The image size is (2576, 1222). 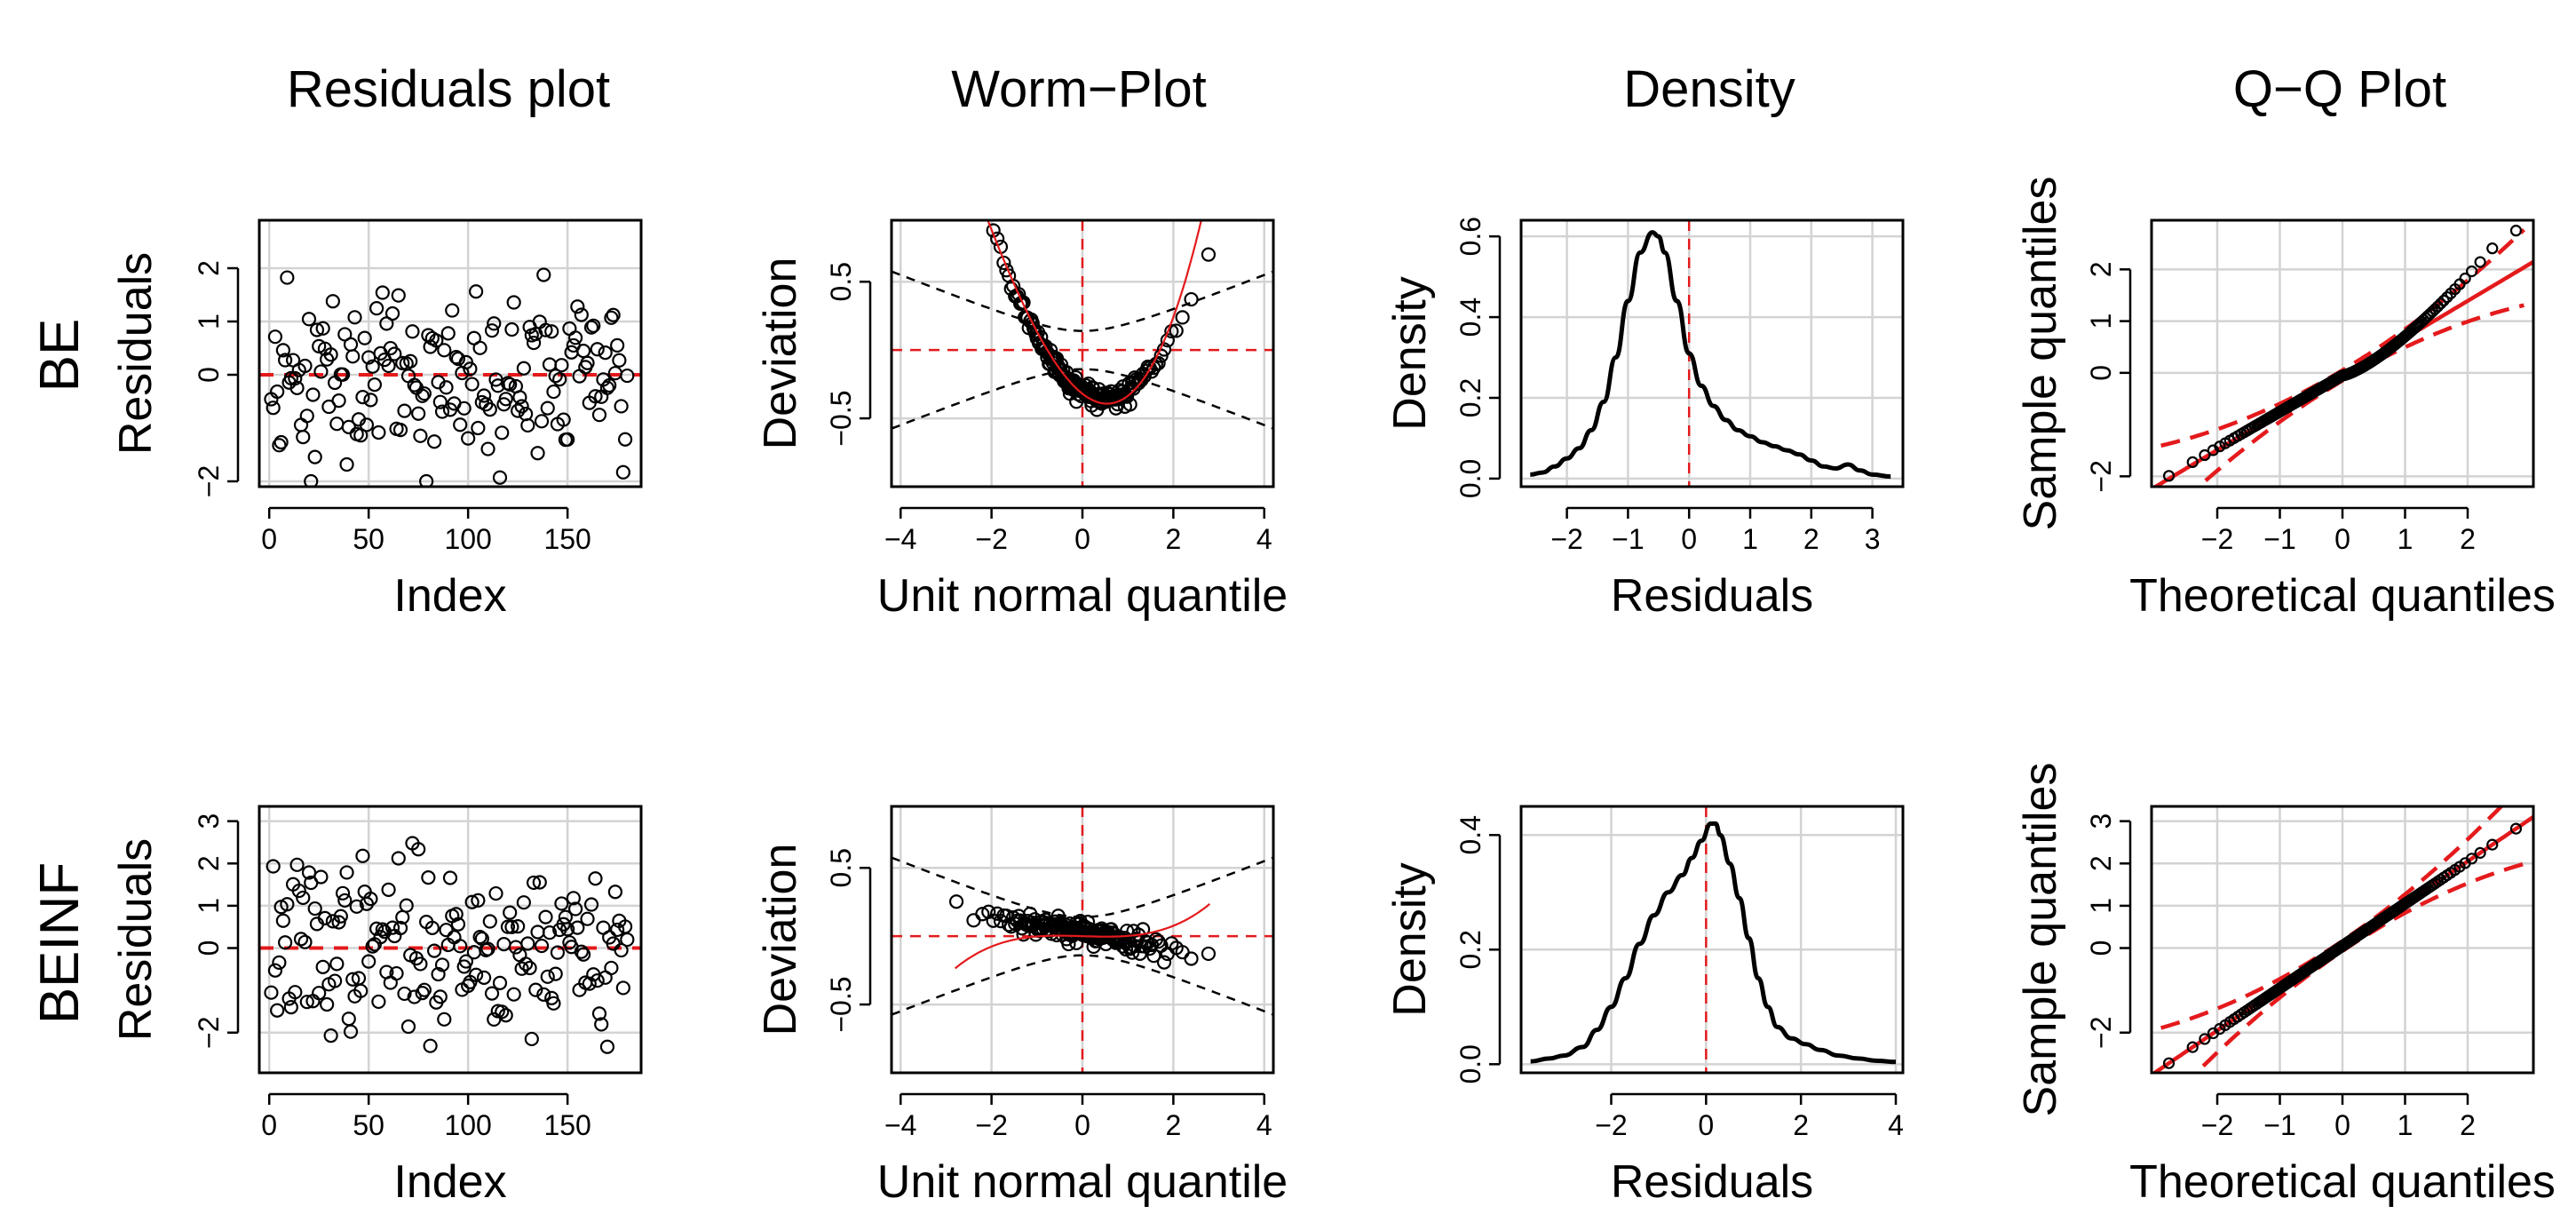 What do you see at coordinates (2342, 539) in the screenshot?
I see `x-tick-label: 0` at bounding box center [2342, 539].